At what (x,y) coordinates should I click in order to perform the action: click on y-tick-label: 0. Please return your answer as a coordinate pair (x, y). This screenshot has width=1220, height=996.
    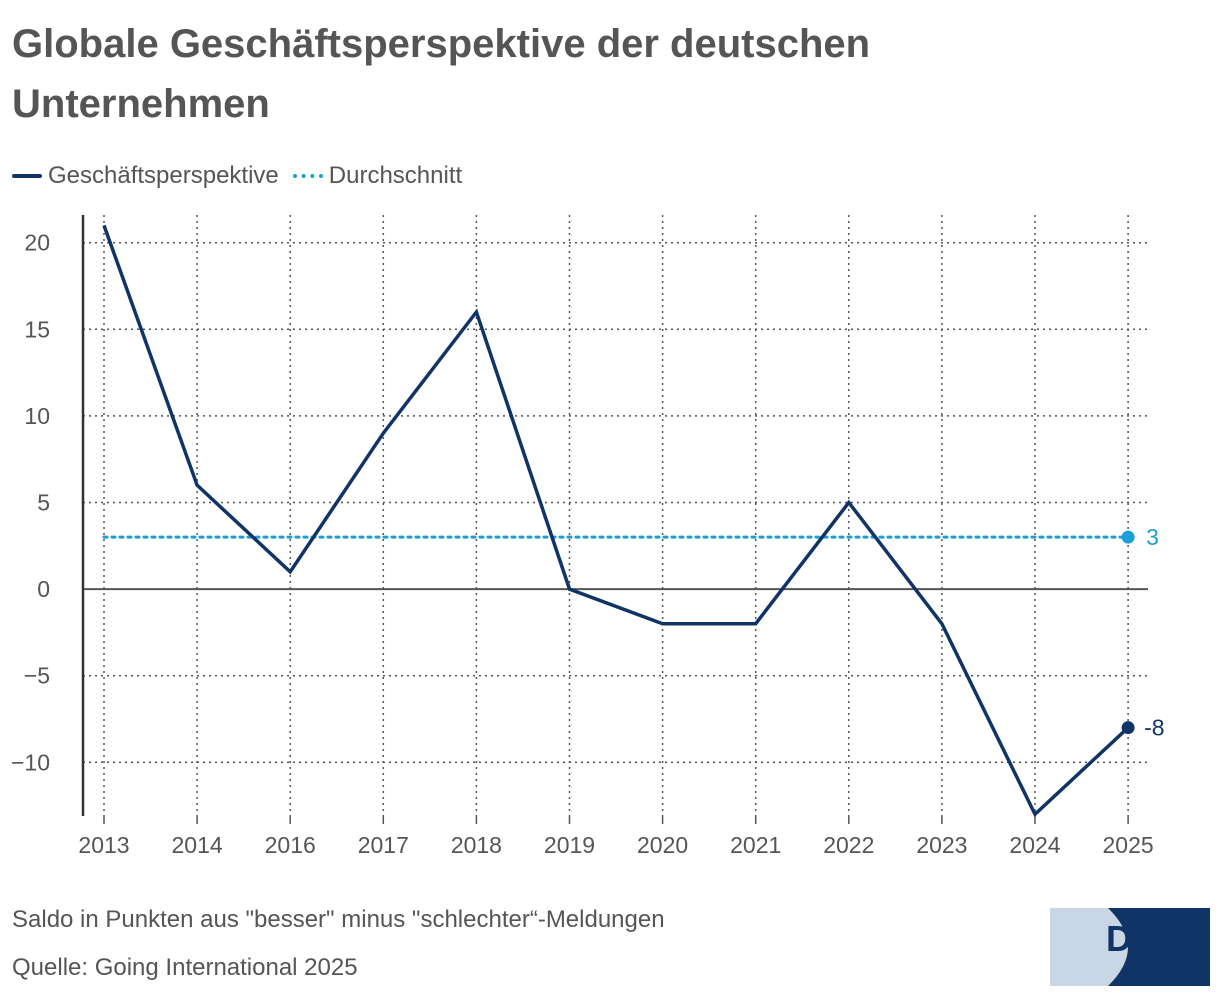
    Looking at the image, I should click on (43, 589).